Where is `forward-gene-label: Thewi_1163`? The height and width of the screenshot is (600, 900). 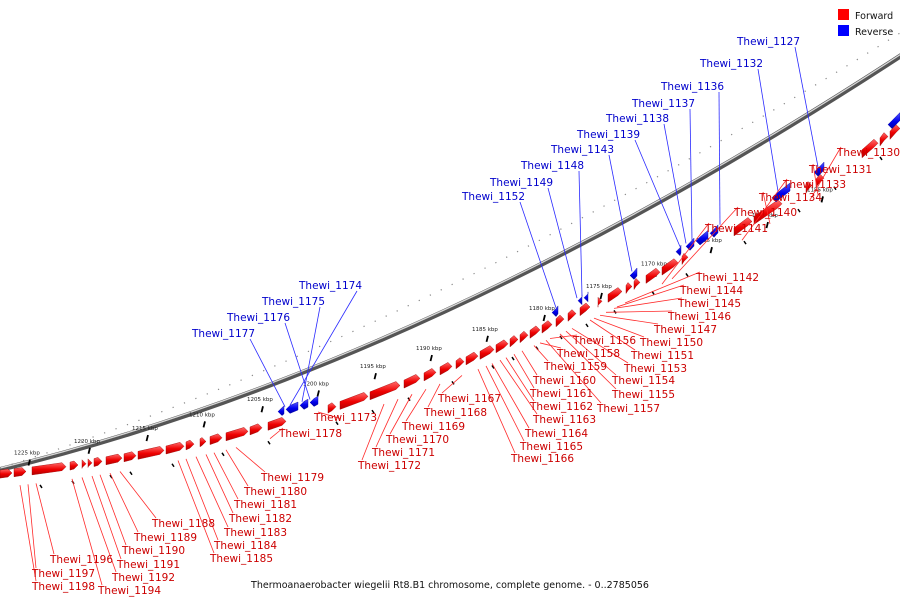 forward-gene-label: Thewi_1163 is located at coordinates (564, 420).